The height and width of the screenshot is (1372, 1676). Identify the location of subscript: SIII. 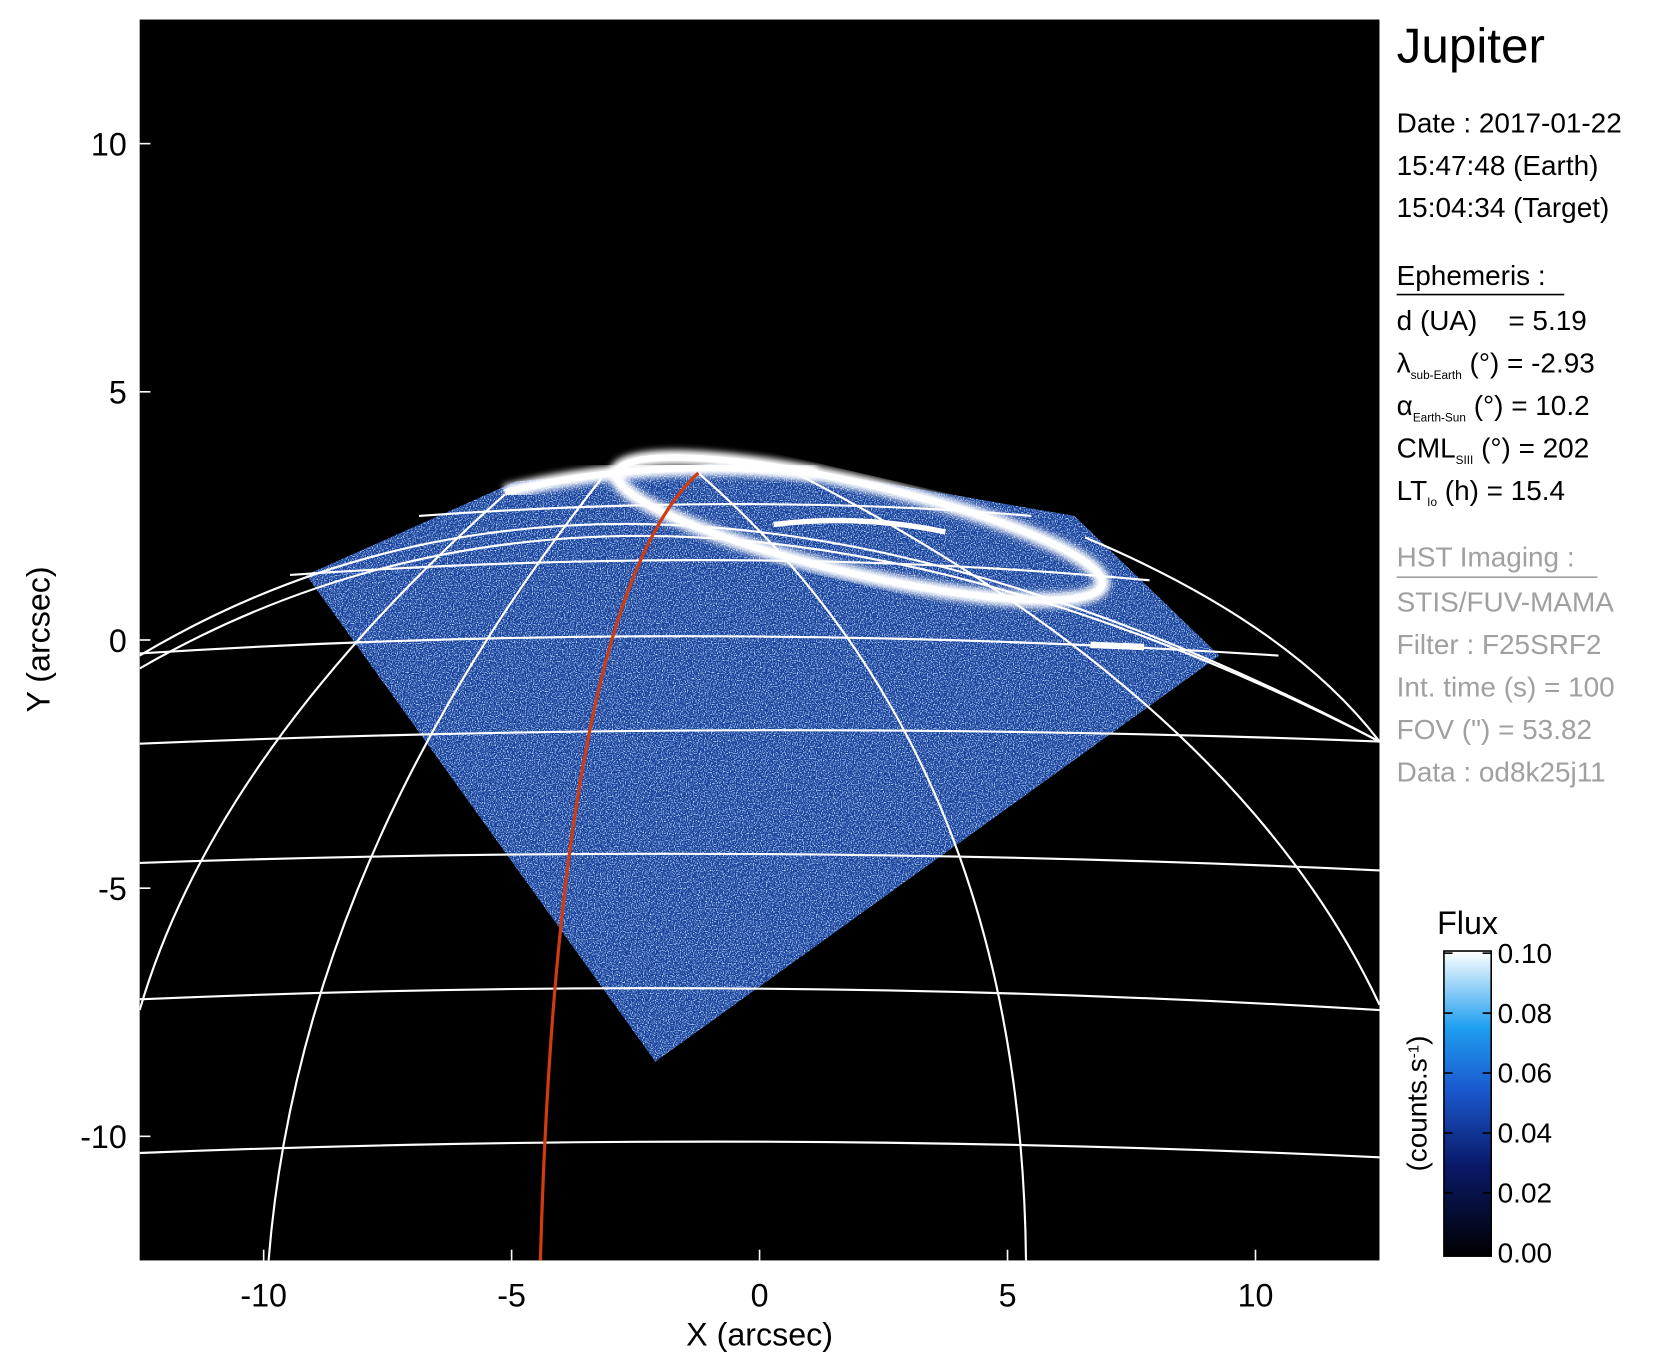
(1465, 460).